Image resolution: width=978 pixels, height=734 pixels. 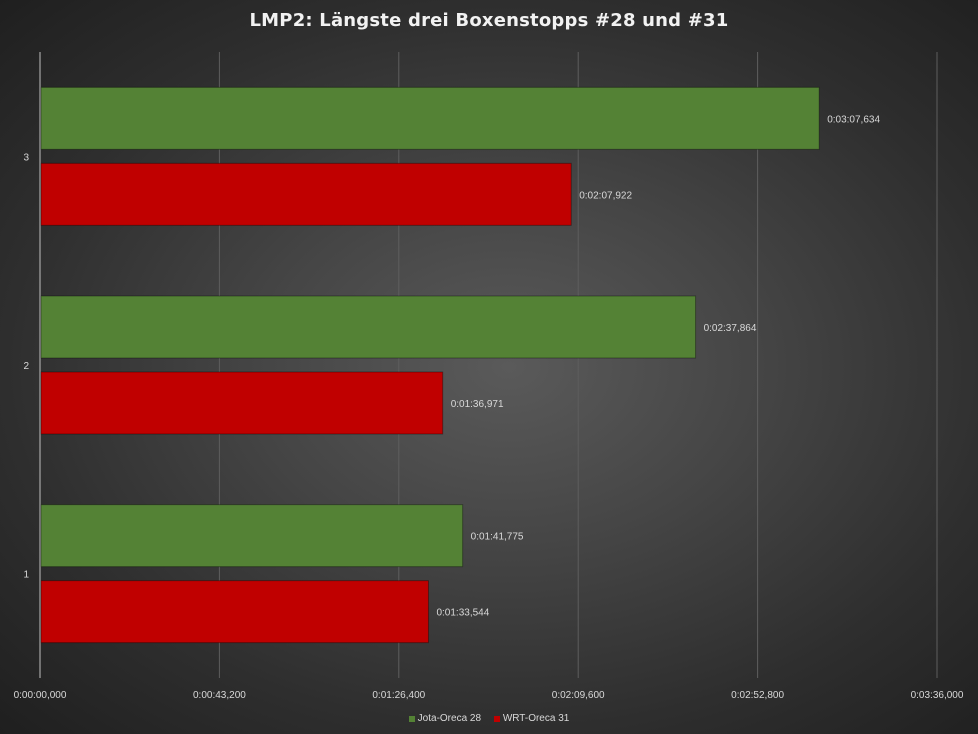 What do you see at coordinates (449, 718) in the screenshot?
I see `legend-label-jota: Jota-Oreca 28` at bounding box center [449, 718].